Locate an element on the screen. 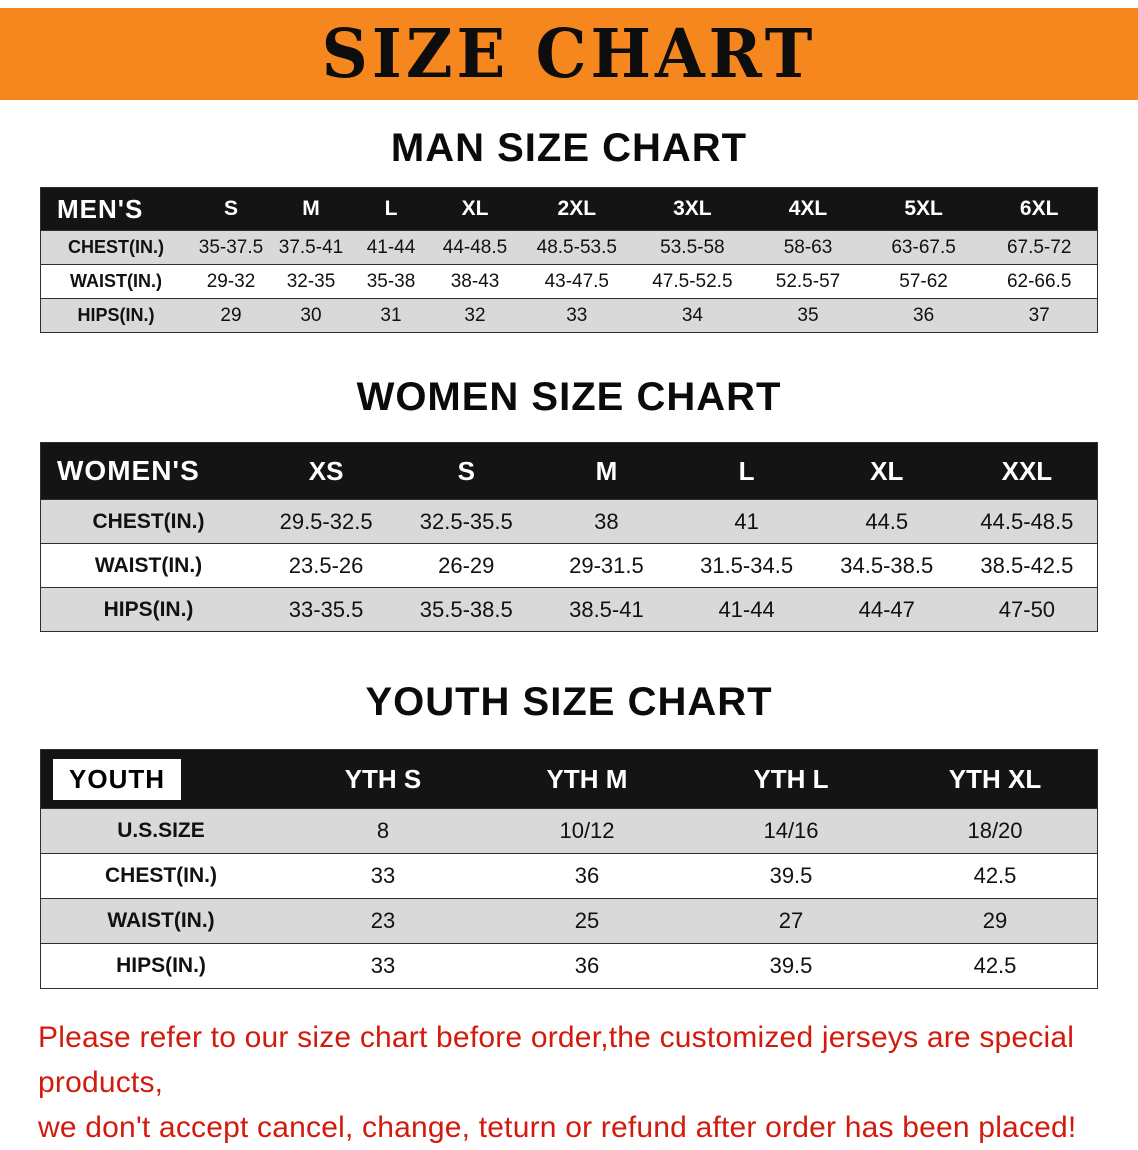 The width and height of the screenshot is (1138, 1150). size-cell: 31.5-34.5 is located at coordinates (747, 565).